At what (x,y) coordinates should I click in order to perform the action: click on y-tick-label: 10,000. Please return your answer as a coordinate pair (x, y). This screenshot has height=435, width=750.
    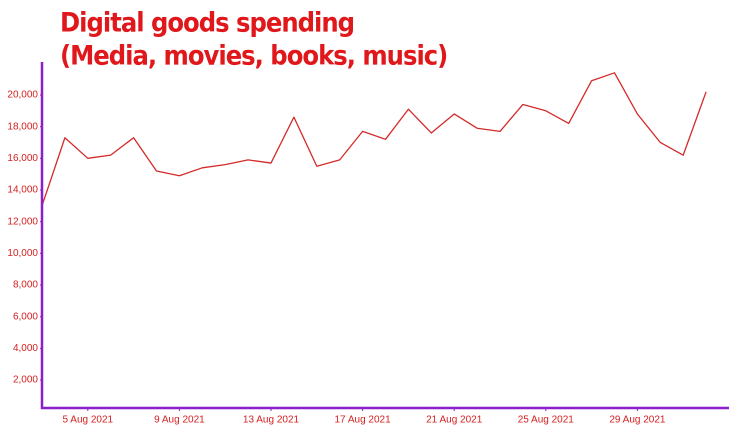
    Looking at the image, I should click on (22, 253).